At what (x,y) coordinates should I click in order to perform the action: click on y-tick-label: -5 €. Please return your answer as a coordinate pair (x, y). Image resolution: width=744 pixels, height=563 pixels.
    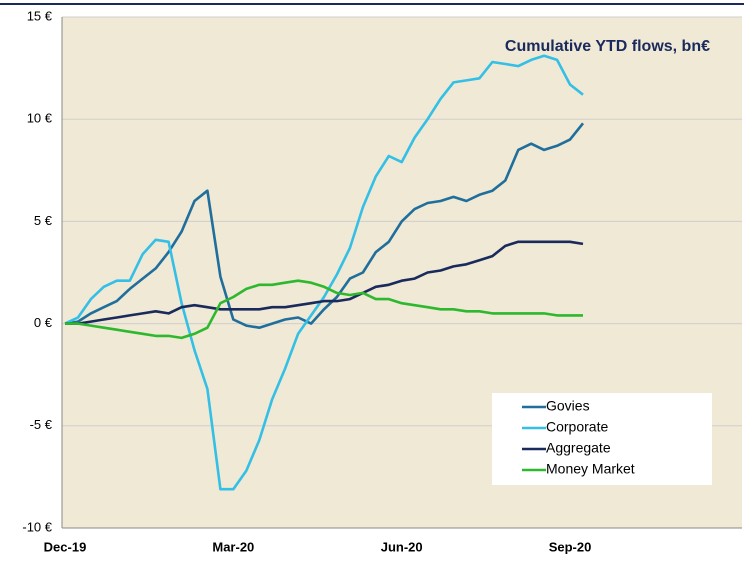
    Looking at the image, I should click on (41, 424).